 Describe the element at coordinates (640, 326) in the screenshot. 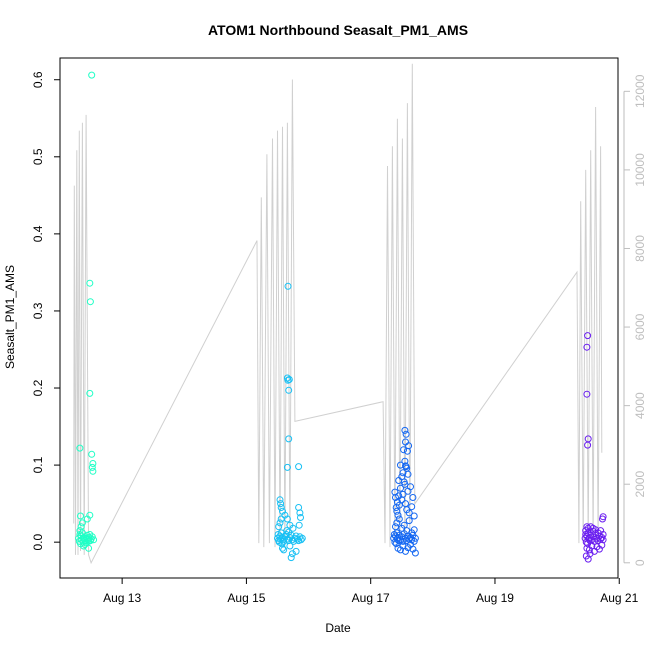

I see `secondary-y-tick-label: 6000` at that location.